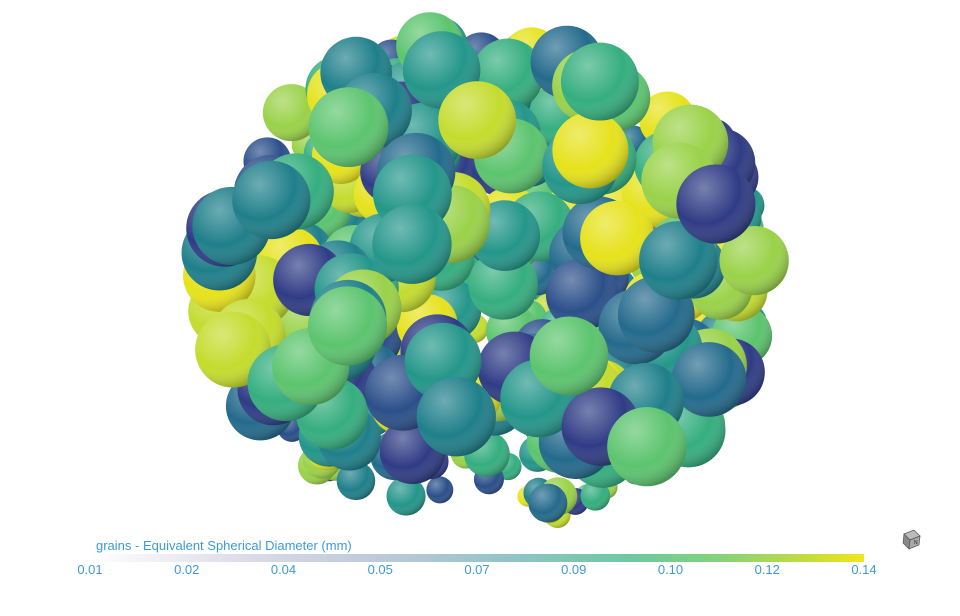  I want to click on colorbar-tick: 0.07, so click(477, 569).